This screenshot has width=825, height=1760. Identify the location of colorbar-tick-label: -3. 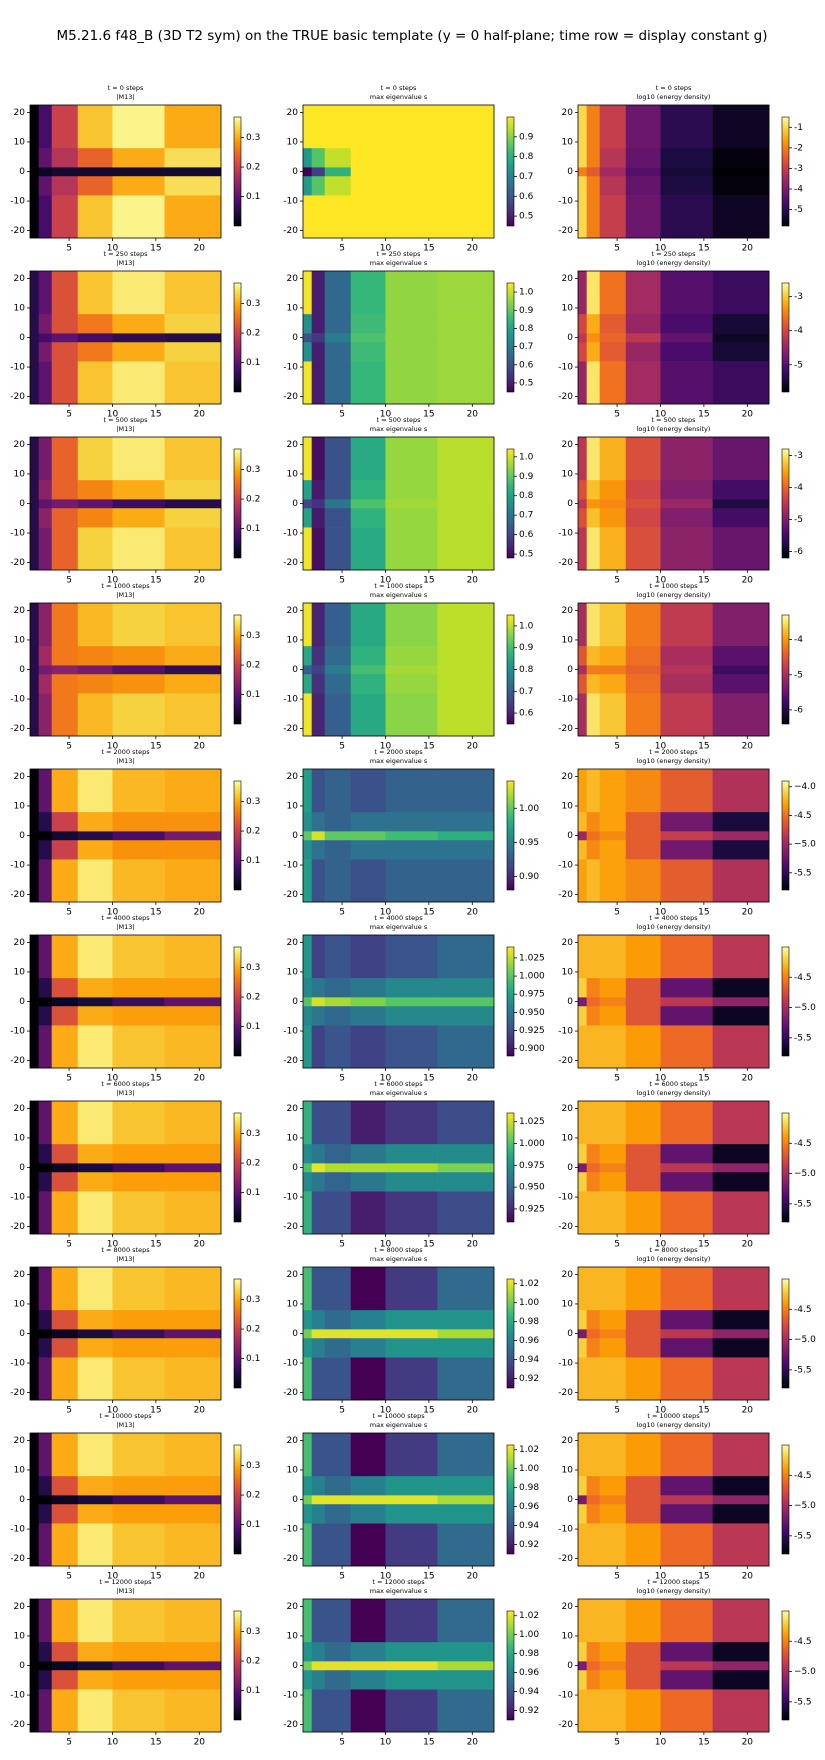
(798, 456).